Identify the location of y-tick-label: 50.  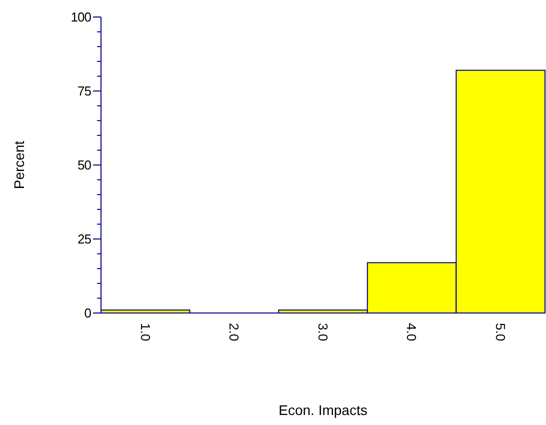
(85, 165).